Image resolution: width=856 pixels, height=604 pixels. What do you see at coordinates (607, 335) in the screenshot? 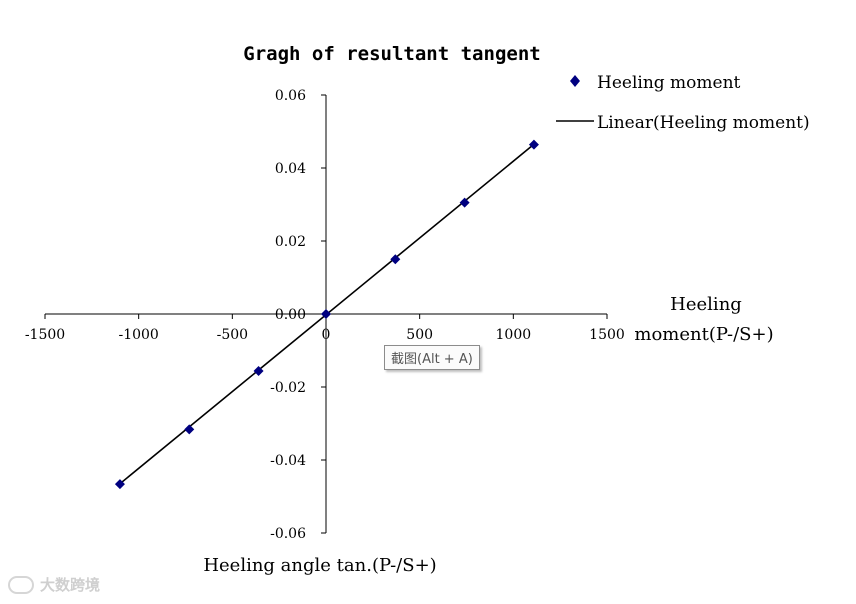
I see `x-tick-label: 1500` at bounding box center [607, 335].